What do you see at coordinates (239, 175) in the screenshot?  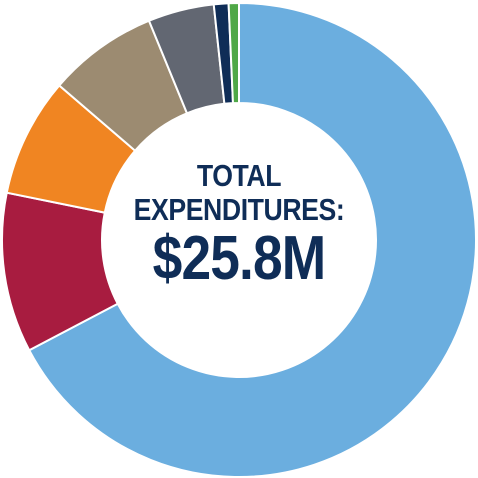 I see `center-title-line1: TOTAL` at bounding box center [239, 175].